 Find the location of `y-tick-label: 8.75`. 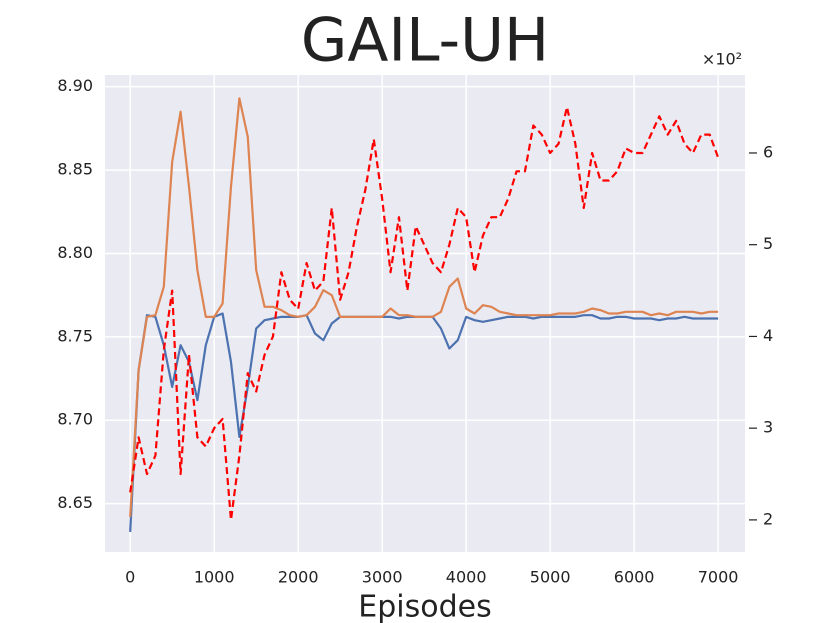

y-tick-label: 8.75 is located at coordinates (75, 335).